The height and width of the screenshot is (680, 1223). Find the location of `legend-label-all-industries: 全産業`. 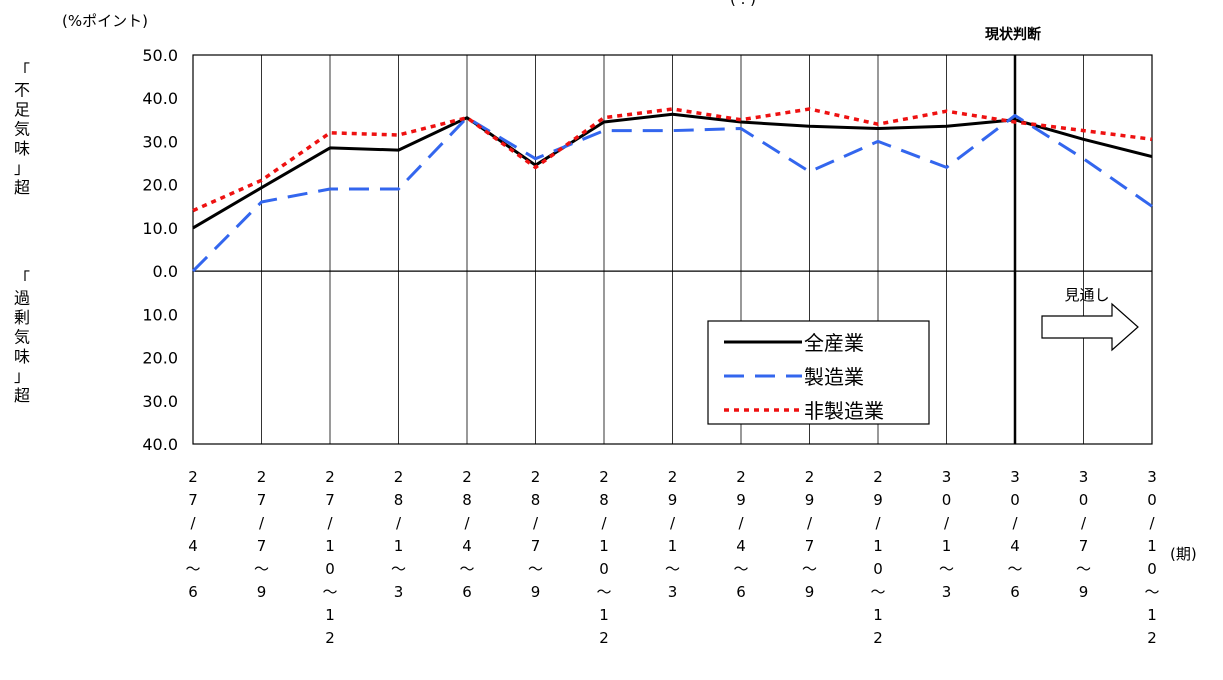

legend-label-all-industries: 全産業 is located at coordinates (834, 343).